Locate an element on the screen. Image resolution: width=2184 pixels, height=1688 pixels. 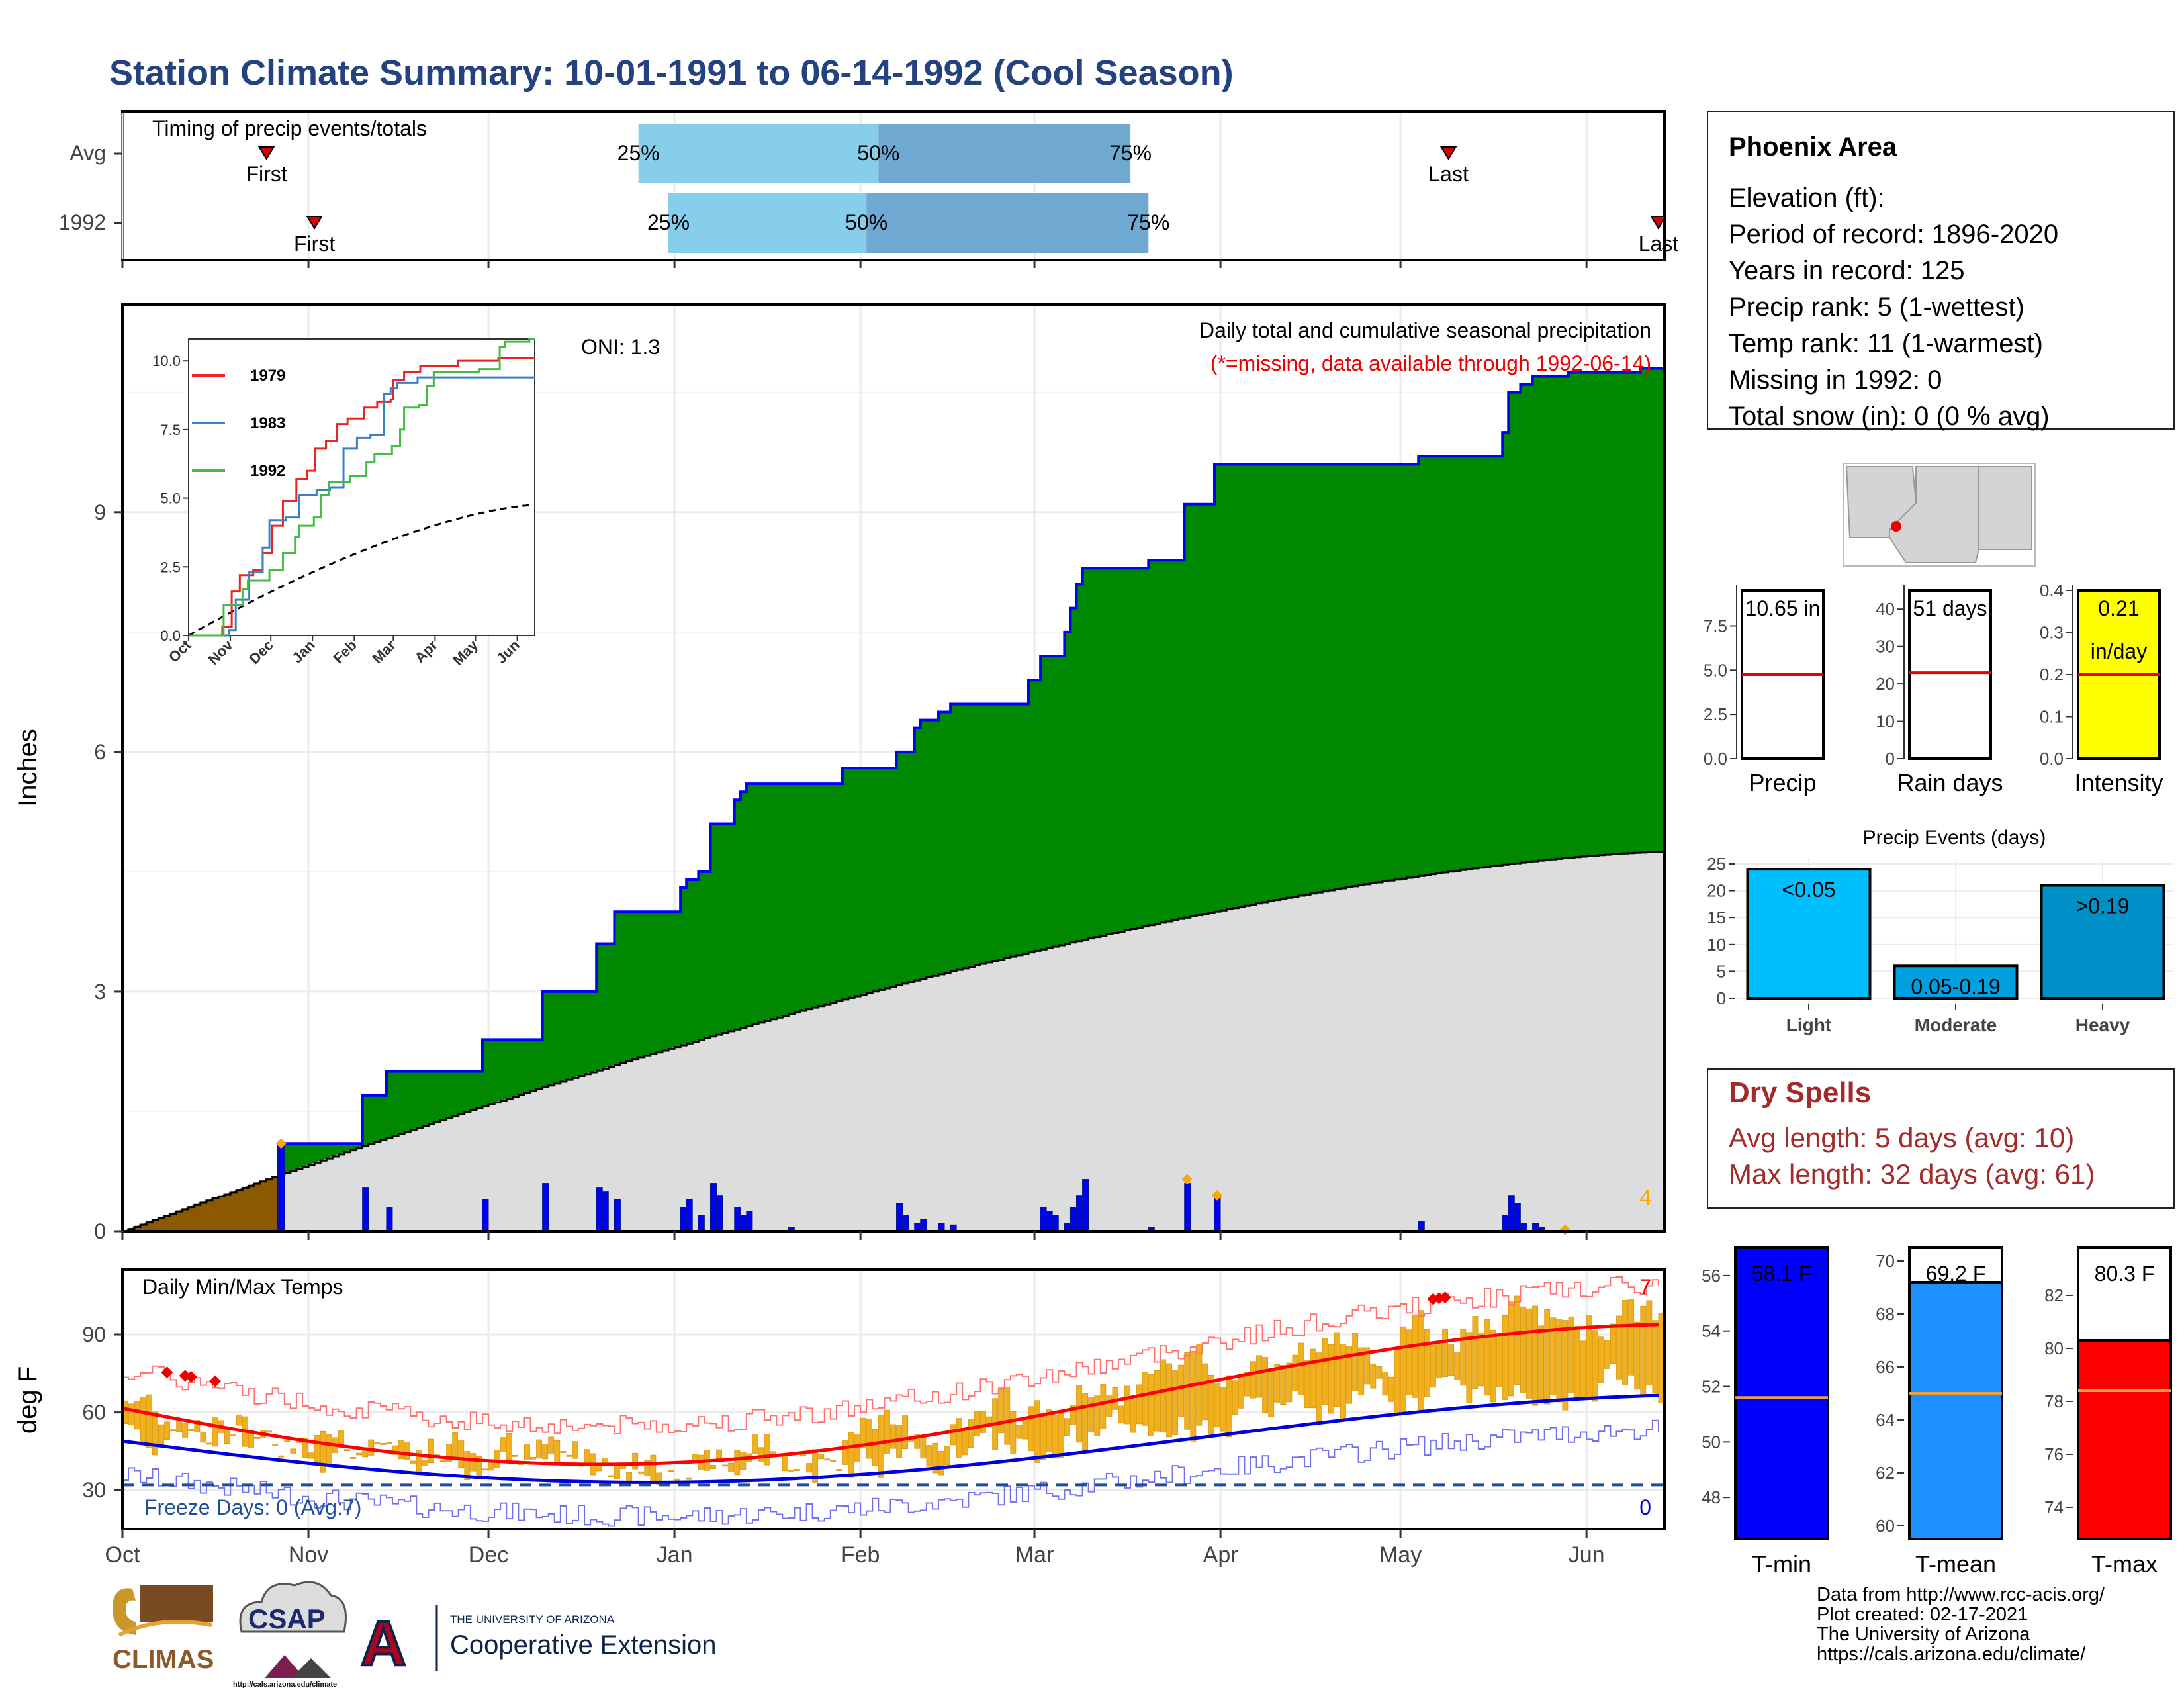
locator-map is located at coordinates (1940, 515).